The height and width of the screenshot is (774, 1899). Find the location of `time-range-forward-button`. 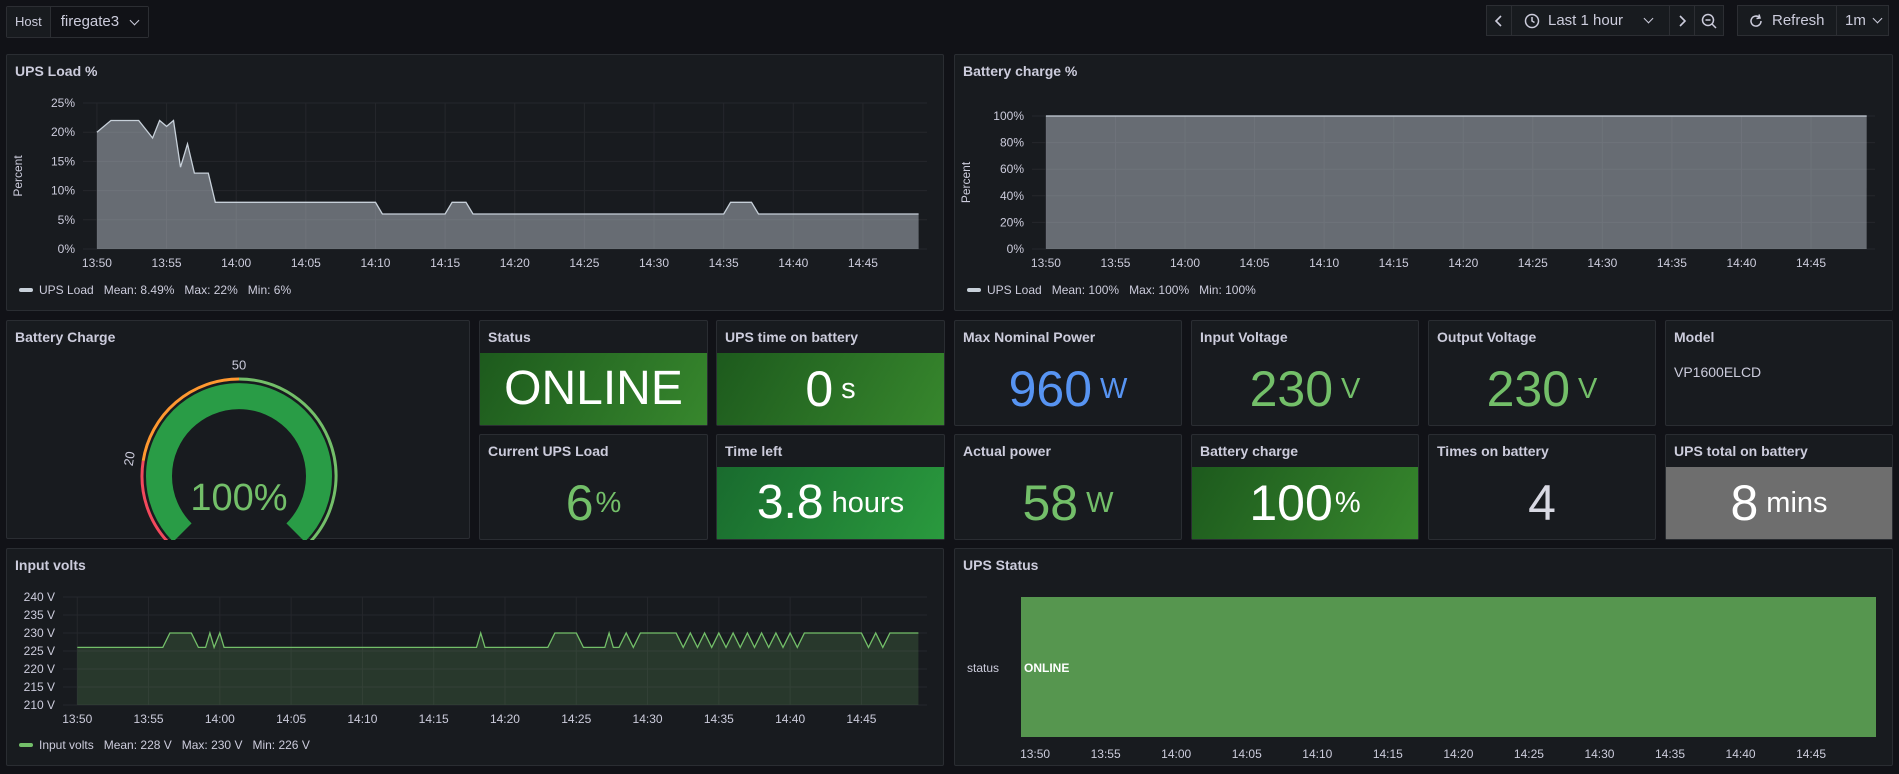

time-range-forward-button is located at coordinates (1682, 20).